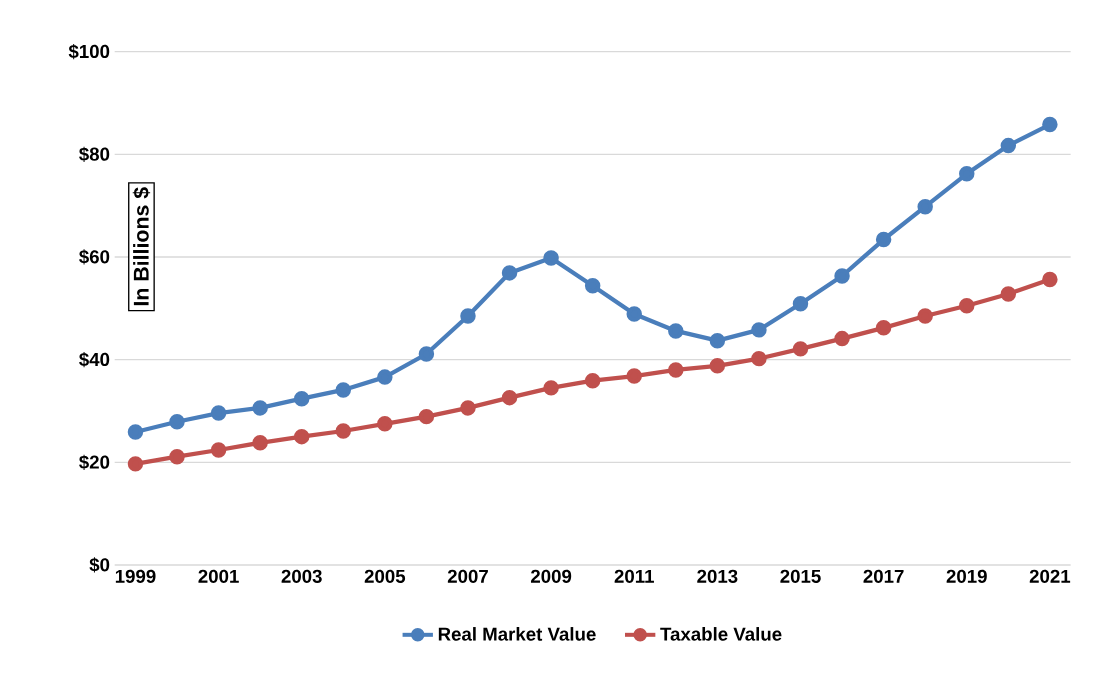  Describe the element at coordinates (467, 576) in the screenshot. I see `x-tick-label: 2007` at that location.